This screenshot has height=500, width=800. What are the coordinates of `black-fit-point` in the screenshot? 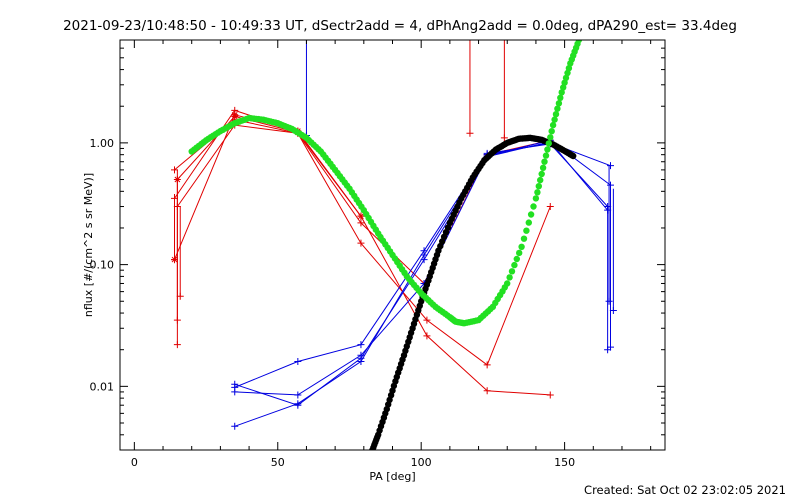 It's located at (573, 156).